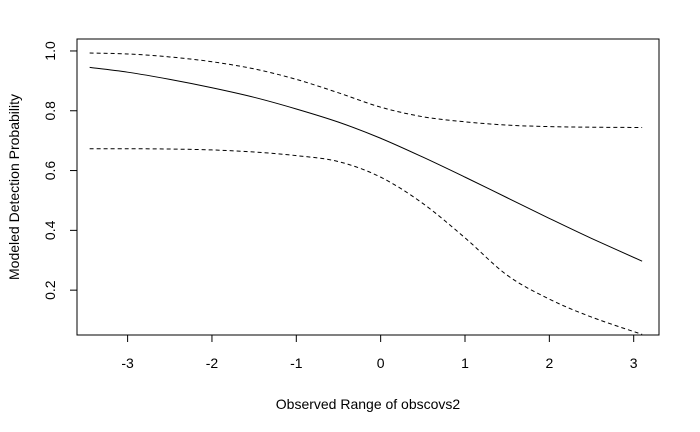 This screenshot has height=432, width=700. Describe the element at coordinates (296, 363) in the screenshot. I see `x-tick-label: -1` at that location.